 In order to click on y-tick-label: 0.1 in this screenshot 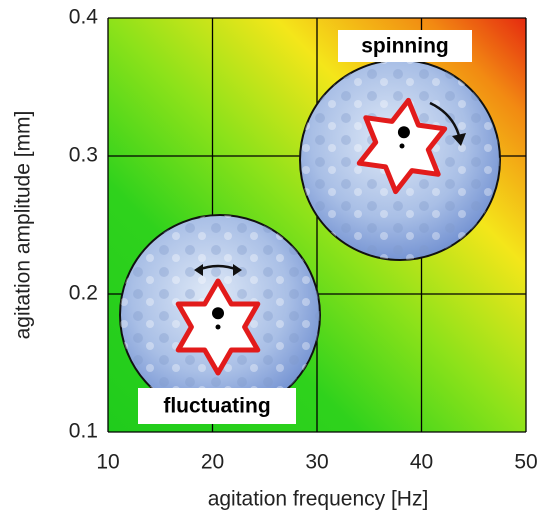, I will do `click(83, 431)`.